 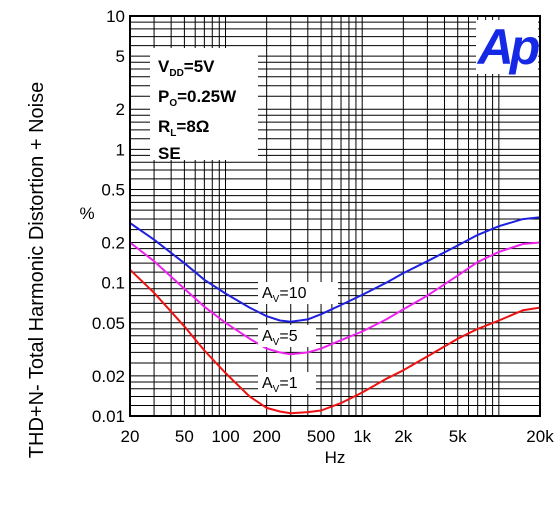 I want to click on curve-label-av-5: AV=5, so click(x=287, y=336).